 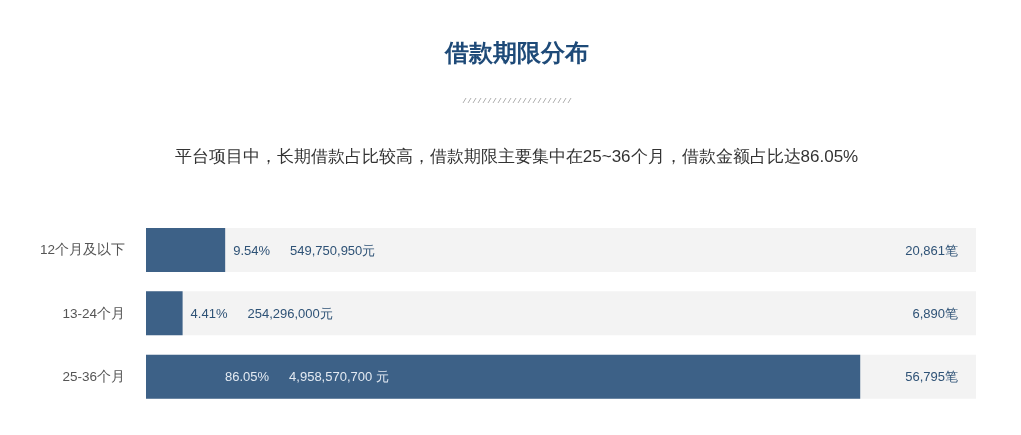 What do you see at coordinates (82, 250) in the screenshot?
I see `y-tick-label: 12个月及以下` at bounding box center [82, 250].